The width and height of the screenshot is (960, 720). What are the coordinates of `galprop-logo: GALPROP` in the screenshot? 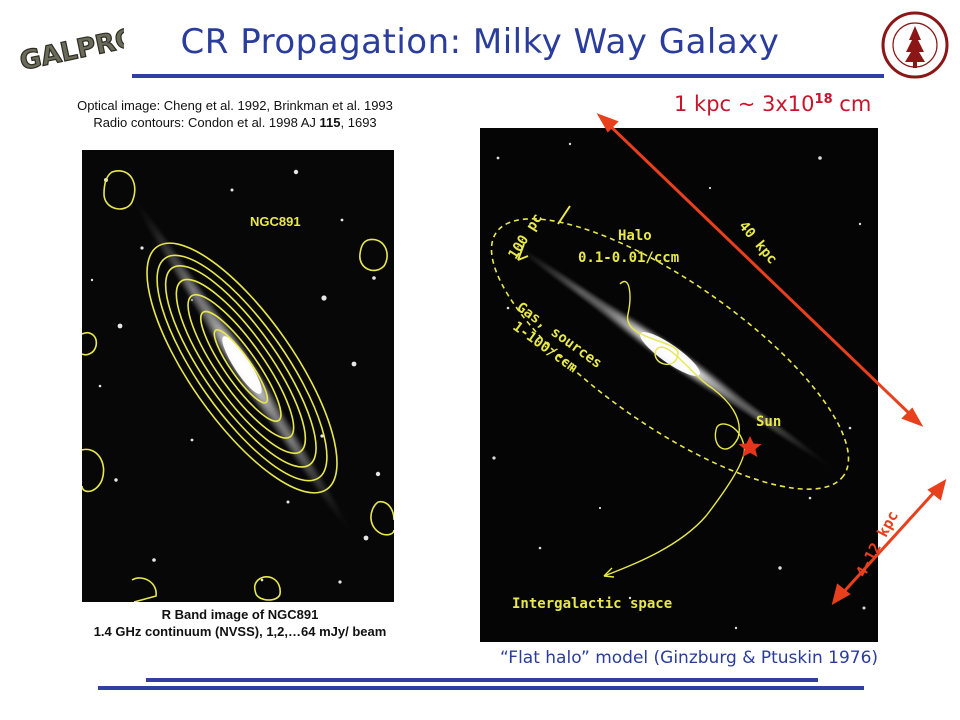 It's located at (70, 47).